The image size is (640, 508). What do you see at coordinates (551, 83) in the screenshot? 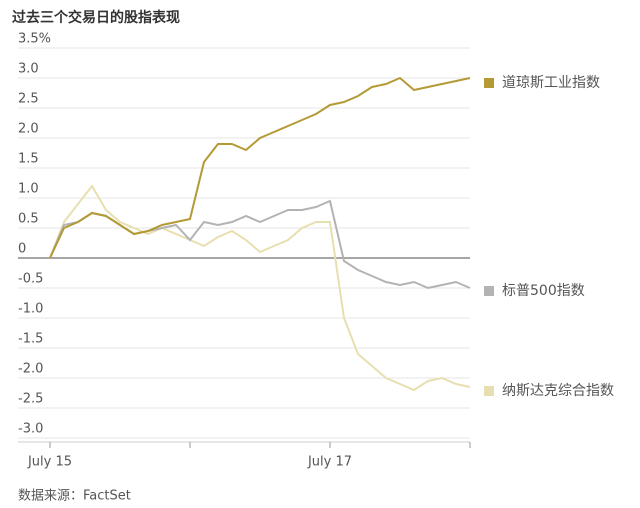
I see `legend-label: 道琼斯工业指数` at bounding box center [551, 83].